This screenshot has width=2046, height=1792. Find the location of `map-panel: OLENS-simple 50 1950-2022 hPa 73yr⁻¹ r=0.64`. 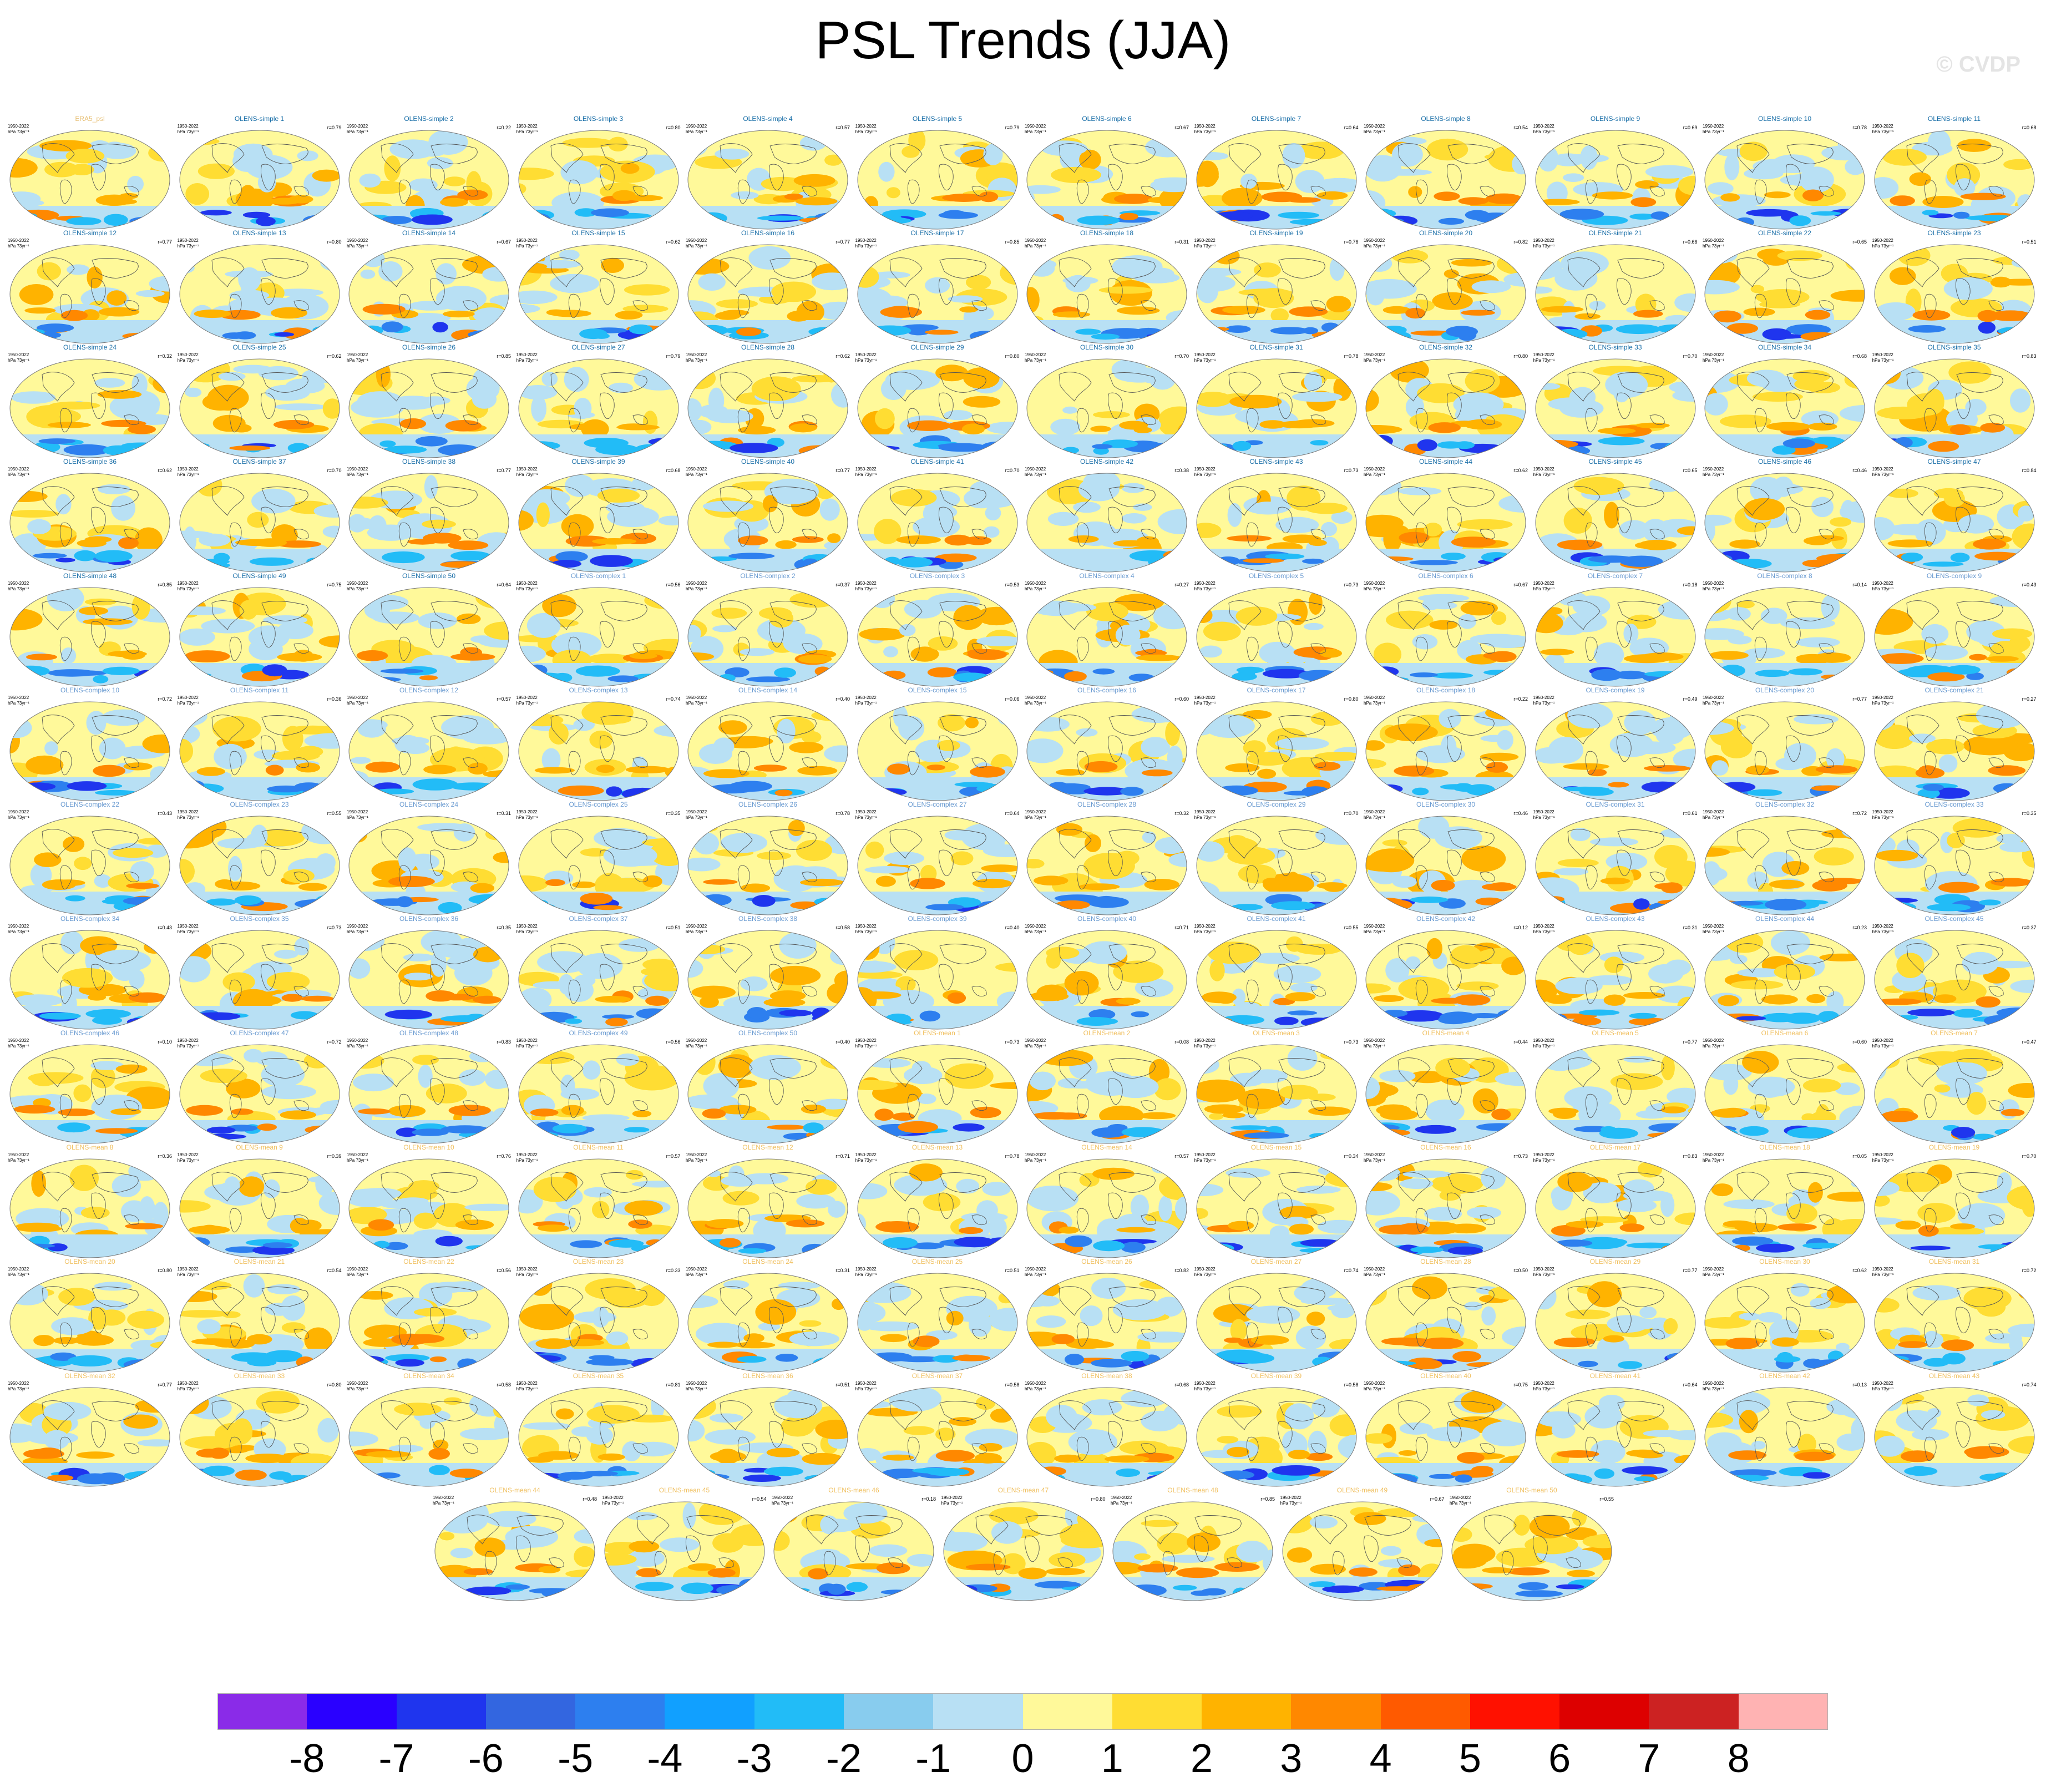

map-panel: OLENS-simple 50 1950-2022 hPa 73yr⁻¹ r=0.64 is located at coordinates (429, 631).